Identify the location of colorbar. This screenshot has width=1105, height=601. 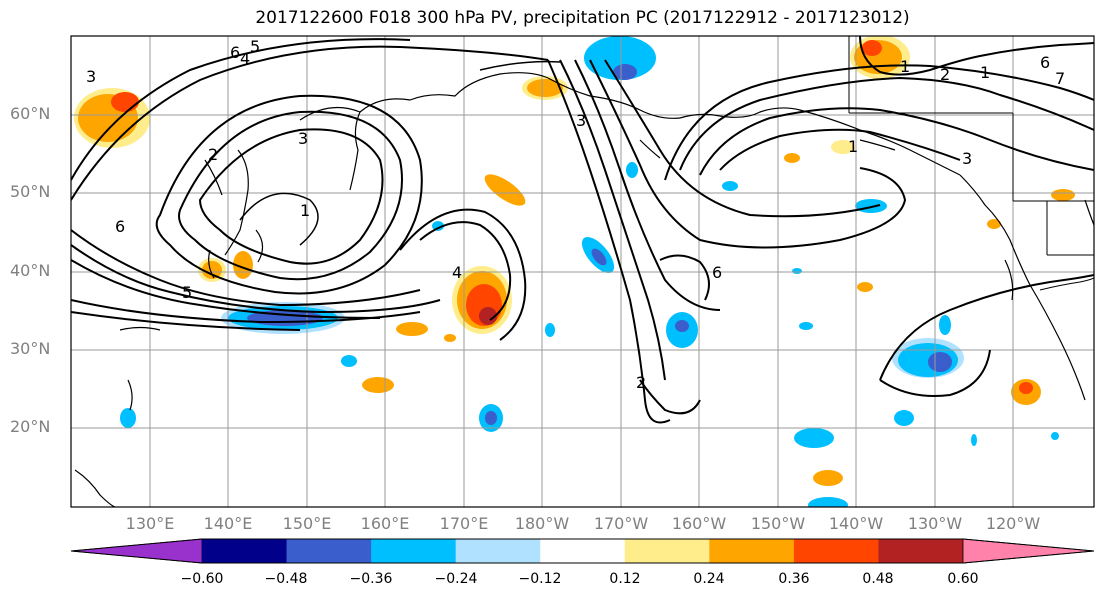
(582, 551).